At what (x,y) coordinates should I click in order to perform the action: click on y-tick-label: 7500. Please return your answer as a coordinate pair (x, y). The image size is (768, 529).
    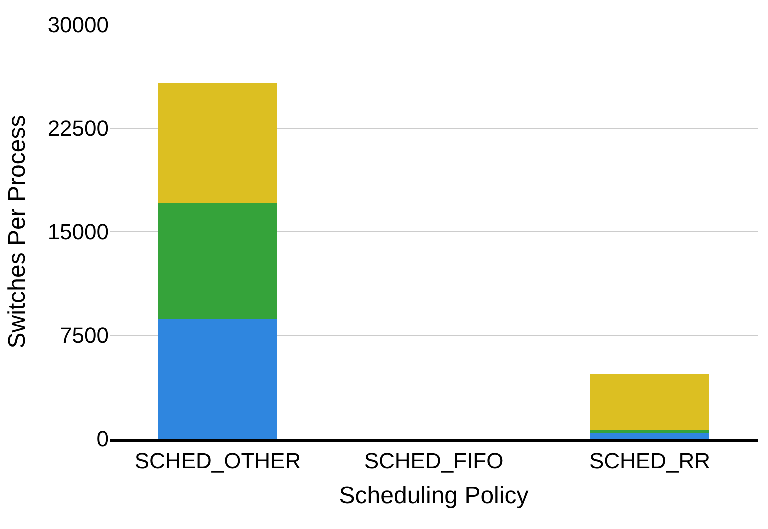
    Looking at the image, I should click on (84, 335).